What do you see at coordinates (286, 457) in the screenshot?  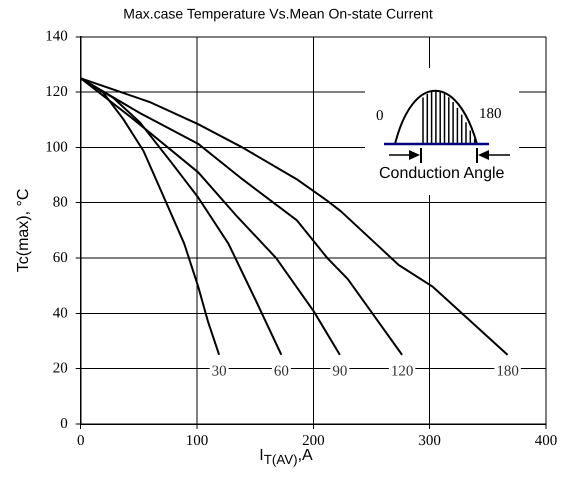 I see `x-axis-title: I$_{T(AV)}$,A` at bounding box center [286, 457].